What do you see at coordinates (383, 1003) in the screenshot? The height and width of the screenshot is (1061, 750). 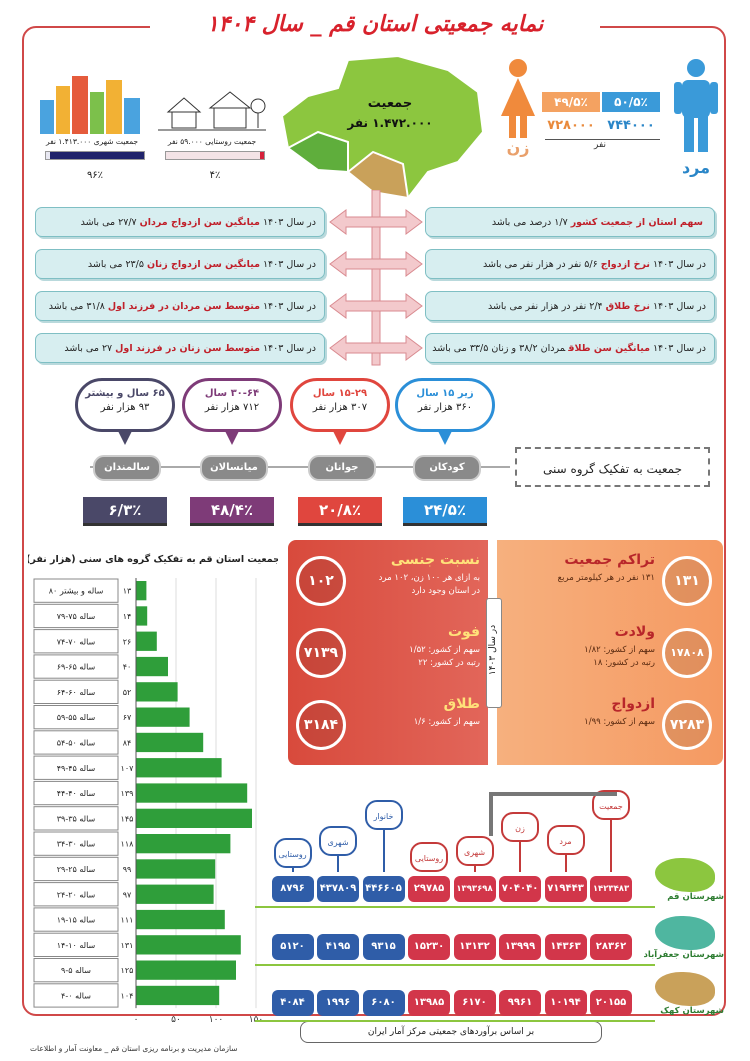 I see `table-cell: ۶۰۸۰` at bounding box center [383, 1003].